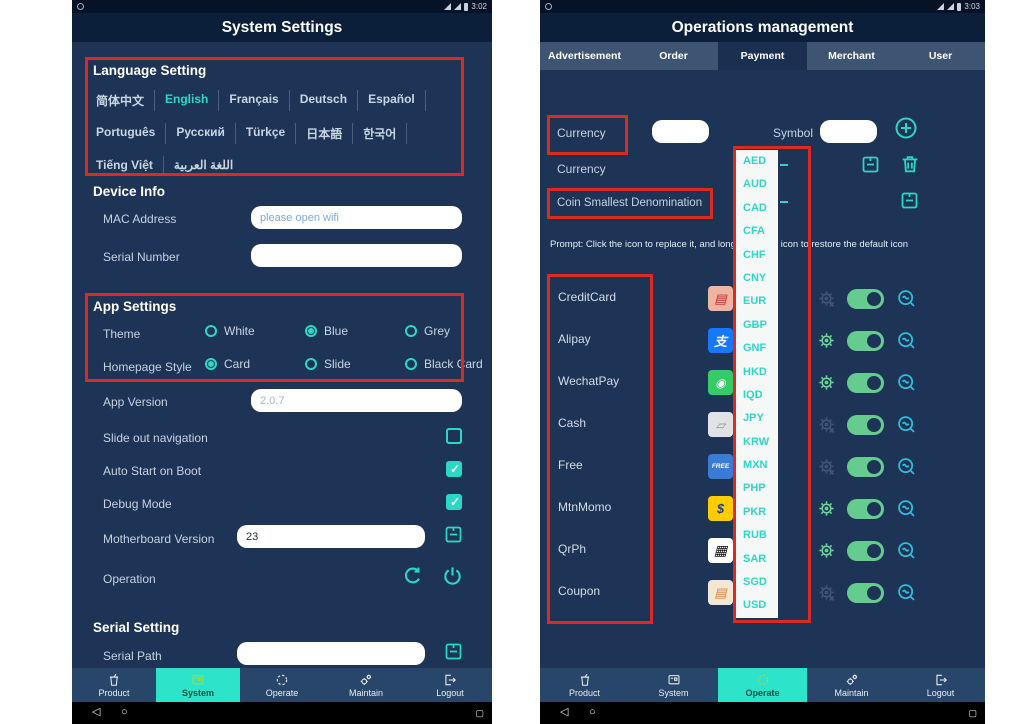  I want to click on language-option: Tiếng Việt, so click(130, 165).